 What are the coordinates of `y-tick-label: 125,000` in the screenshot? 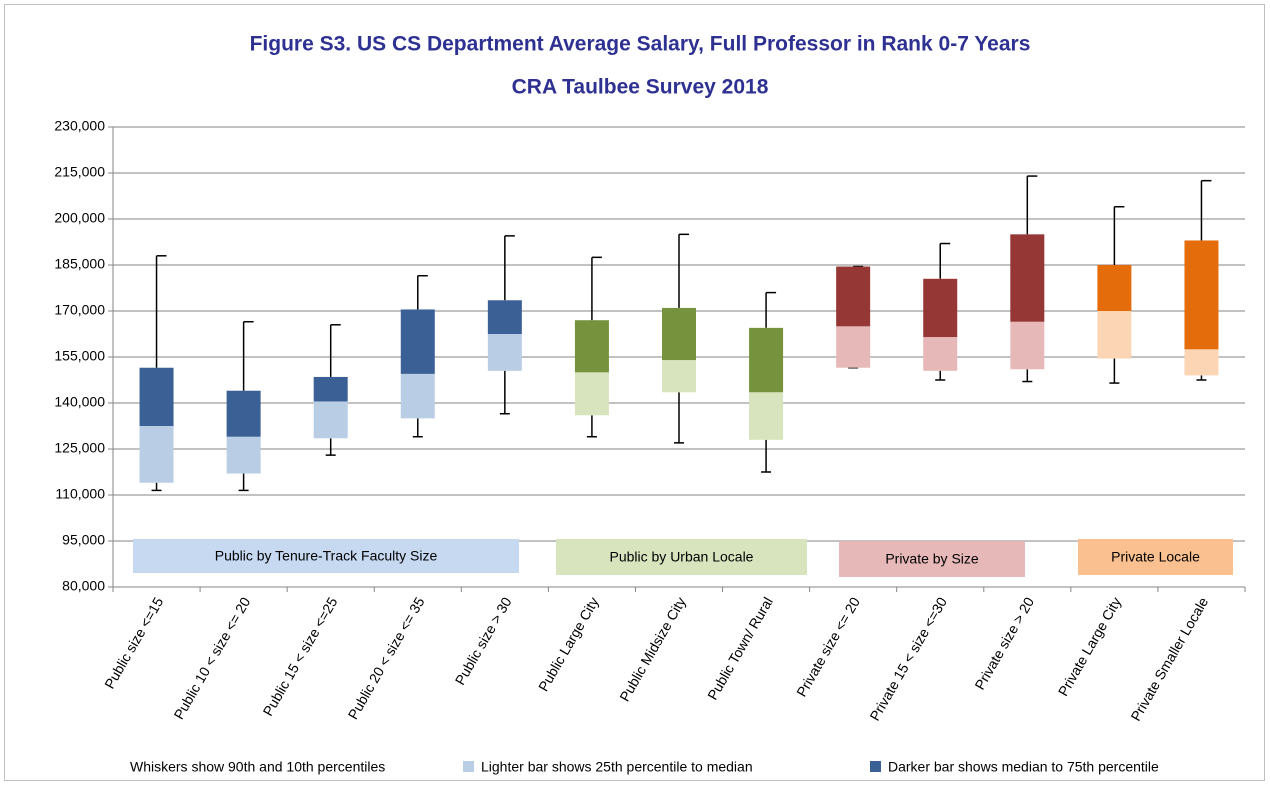 It's located at (79, 448).